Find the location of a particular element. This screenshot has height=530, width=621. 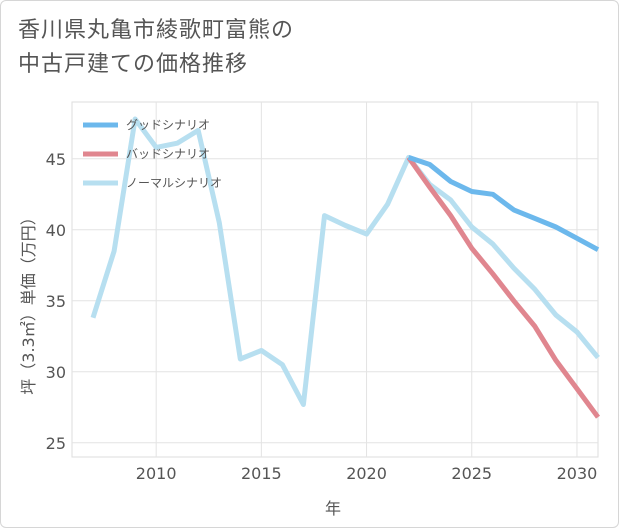

y-tick-label: 35 is located at coordinates (56, 301).